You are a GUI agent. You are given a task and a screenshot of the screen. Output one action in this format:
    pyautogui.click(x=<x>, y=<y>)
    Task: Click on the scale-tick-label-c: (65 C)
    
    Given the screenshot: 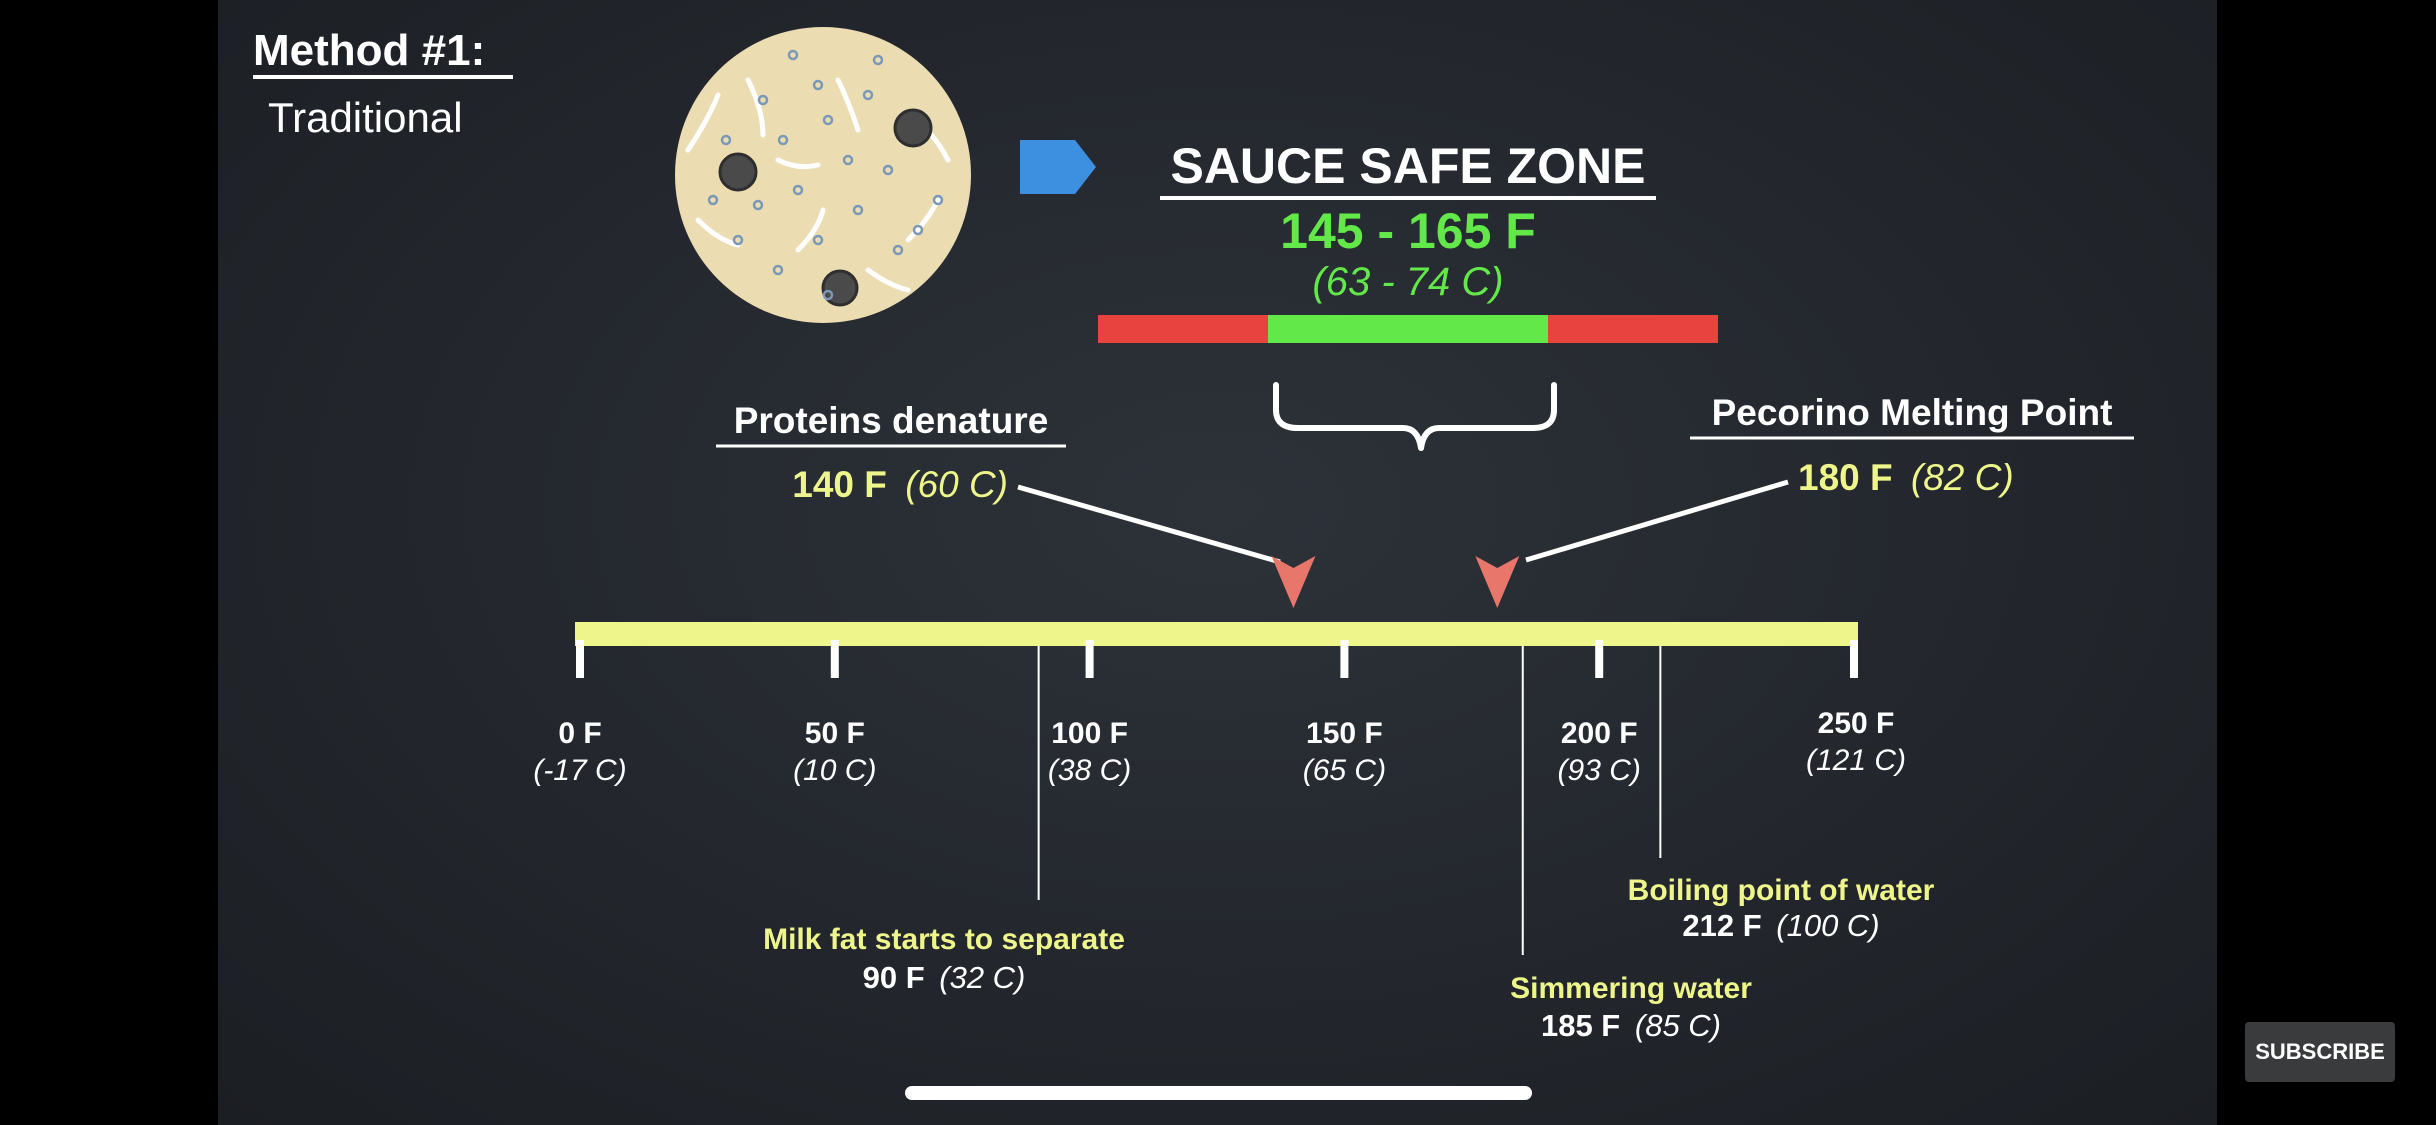 What is the action you would take?
    pyautogui.click(x=1344, y=770)
    